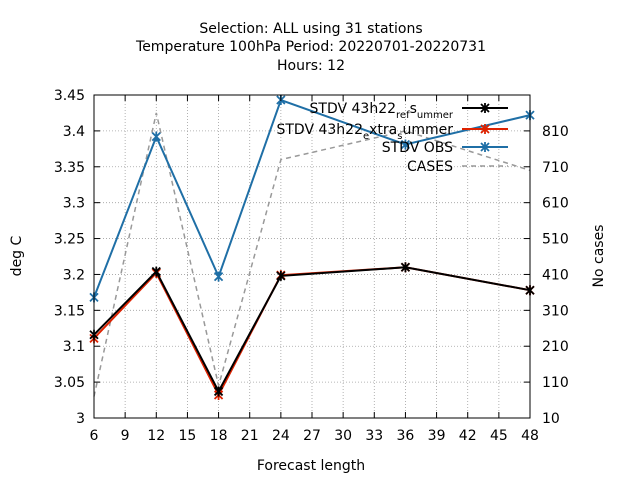  I want to click on legend-label: STDV 43h22extrasummer, so click(364, 132).